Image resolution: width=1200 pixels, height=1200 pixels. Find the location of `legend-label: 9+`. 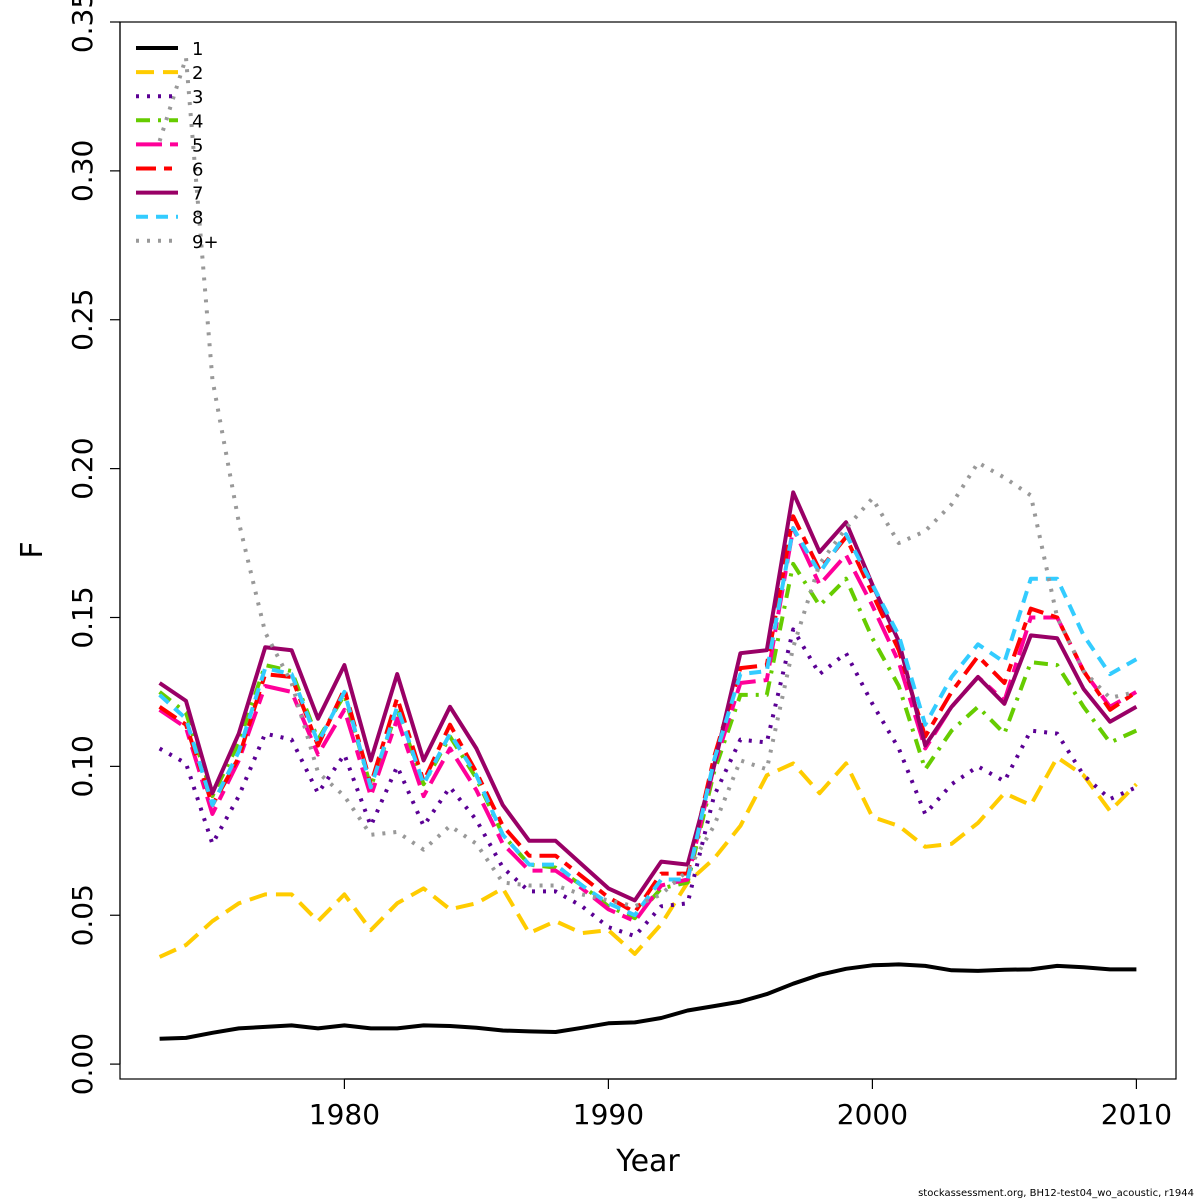

legend-label: 9+ is located at coordinates (205, 242).